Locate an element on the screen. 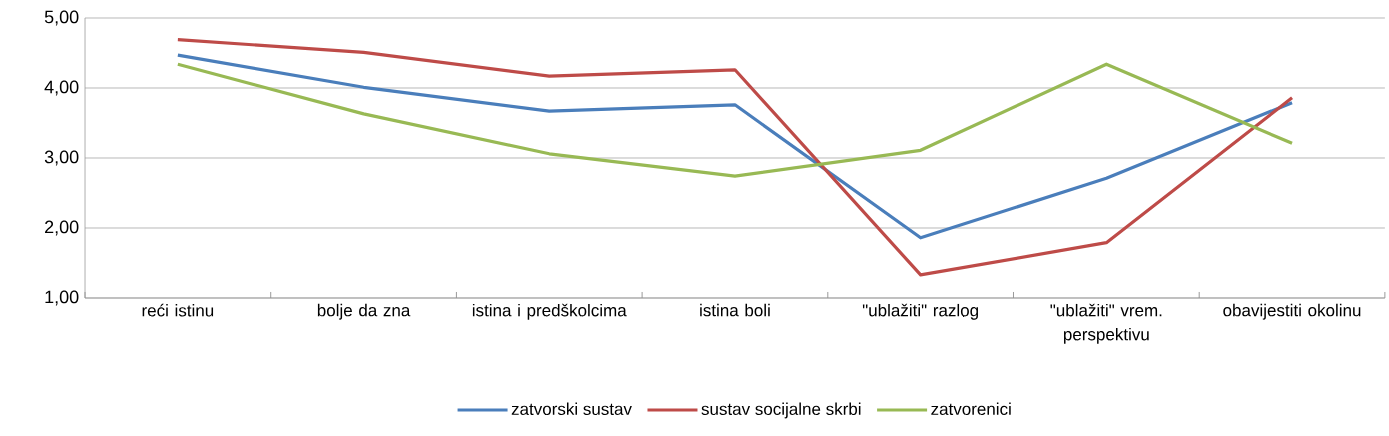 The image size is (1389, 436). x-tick-label: "ublažiti" razlog is located at coordinates (920, 311).